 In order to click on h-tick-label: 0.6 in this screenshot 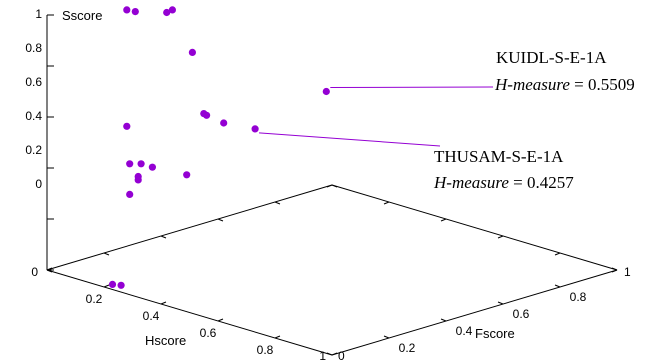, I will do `click(208, 333)`.